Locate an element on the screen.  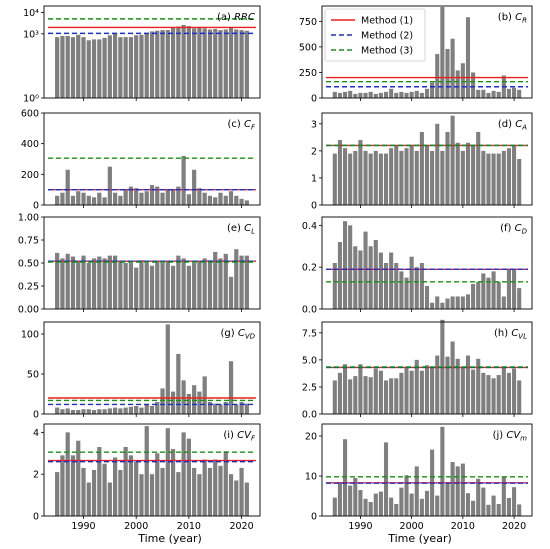
bar-2021 is located at coordinates (246, 499).